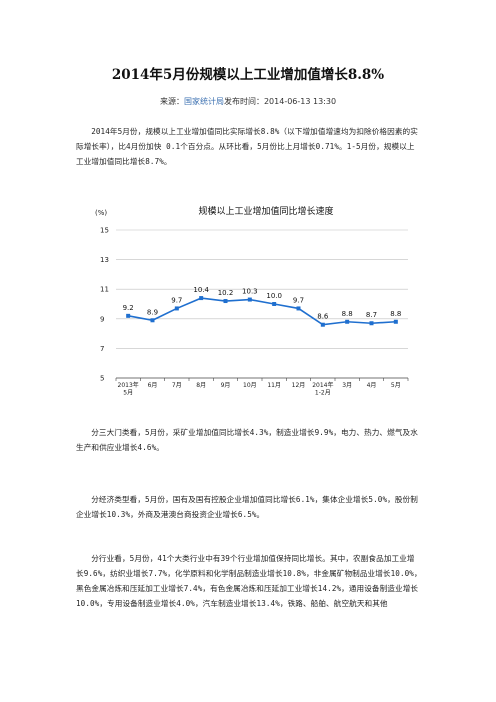  What do you see at coordinates (171, 101) in the screenshot?
I see `source-prefix: 来源：` at bounding box center [171, 101].